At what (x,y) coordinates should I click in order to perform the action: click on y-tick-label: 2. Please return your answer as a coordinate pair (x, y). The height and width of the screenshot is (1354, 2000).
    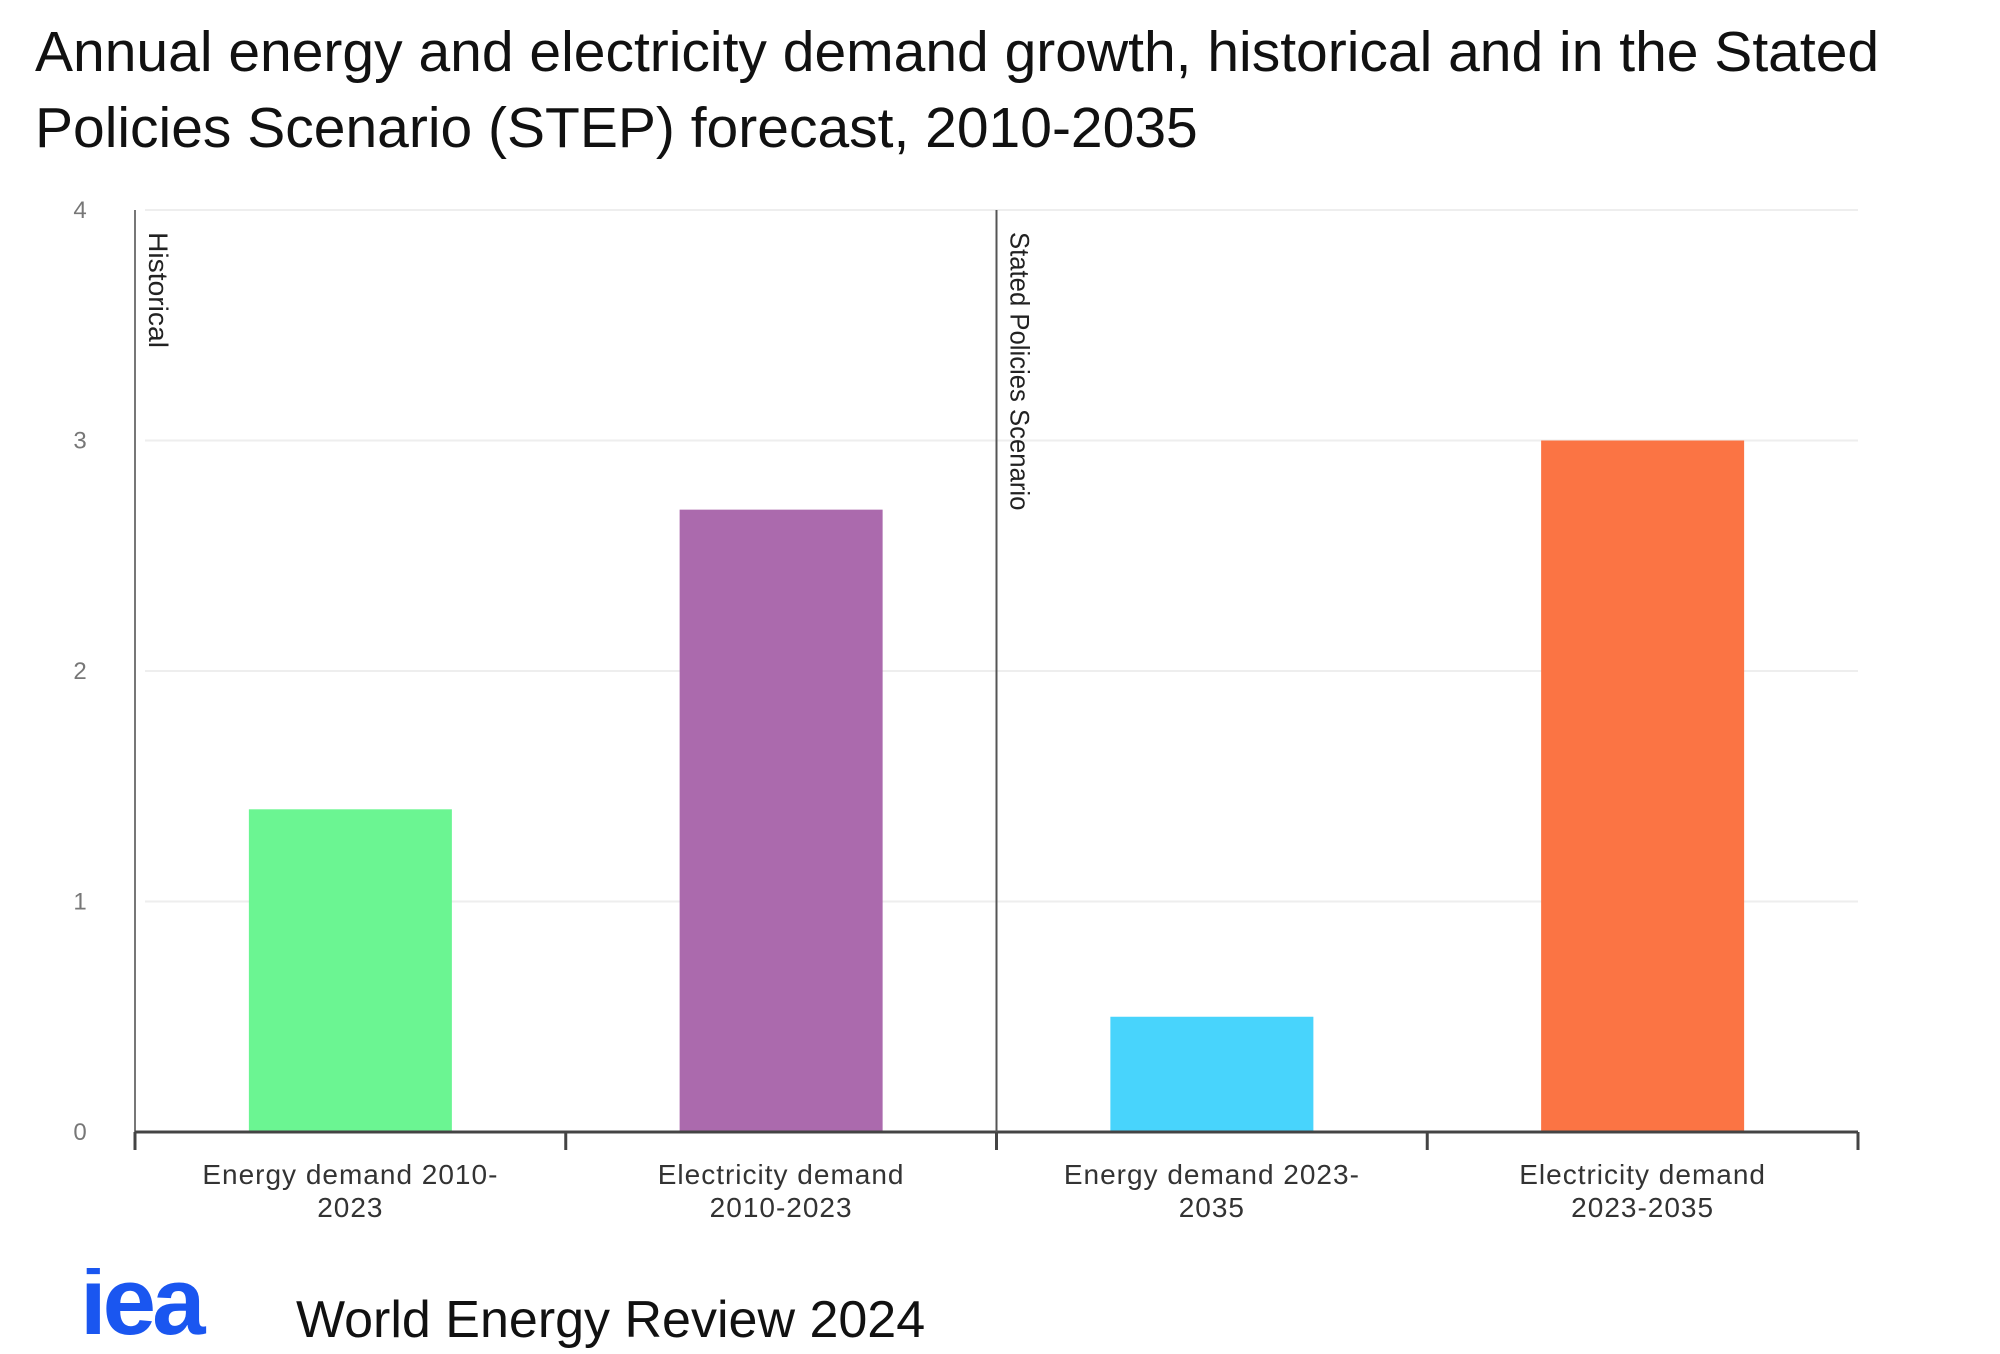
    Looking at the image, I should click on (79, 671).